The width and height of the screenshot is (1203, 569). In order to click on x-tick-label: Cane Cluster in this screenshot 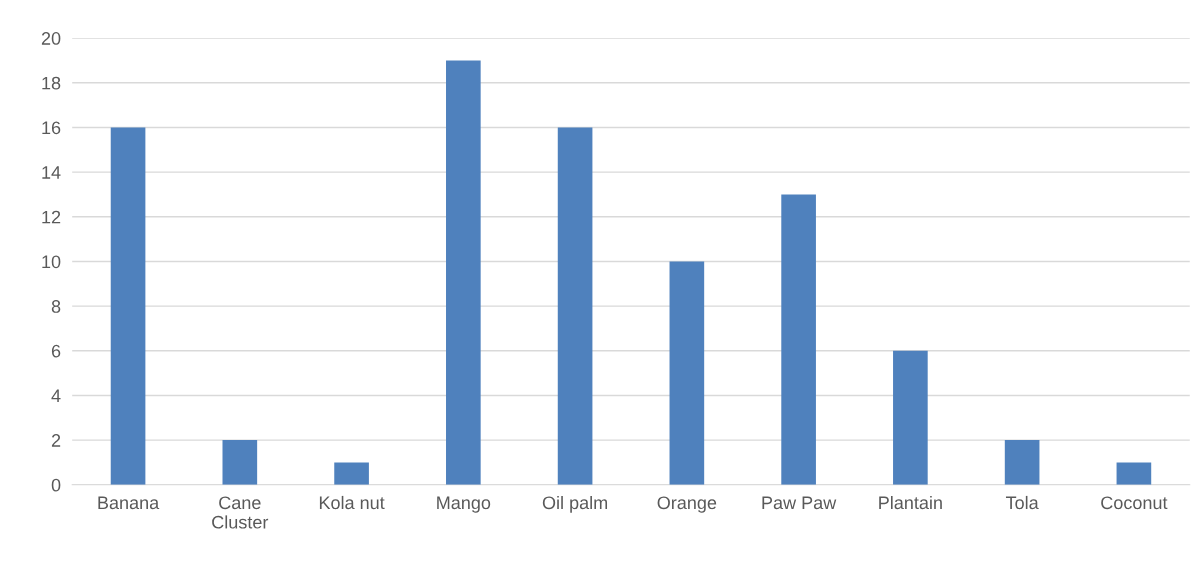, I will do `click(240, 512)`.